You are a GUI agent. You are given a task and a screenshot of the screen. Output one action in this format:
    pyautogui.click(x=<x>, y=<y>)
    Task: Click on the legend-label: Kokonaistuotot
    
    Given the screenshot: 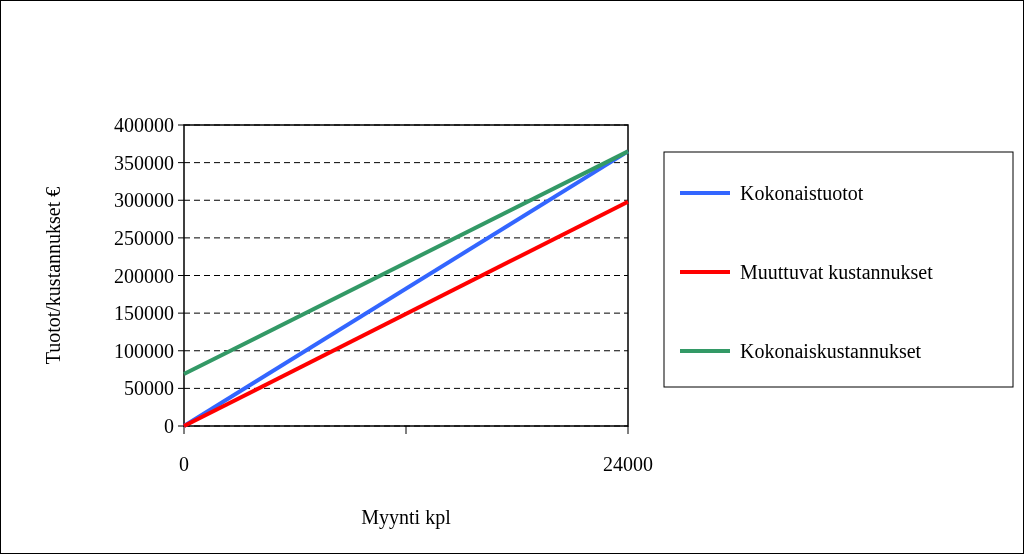 What is the action you would take?
    pyautogui.click(x=802, y=193)
    